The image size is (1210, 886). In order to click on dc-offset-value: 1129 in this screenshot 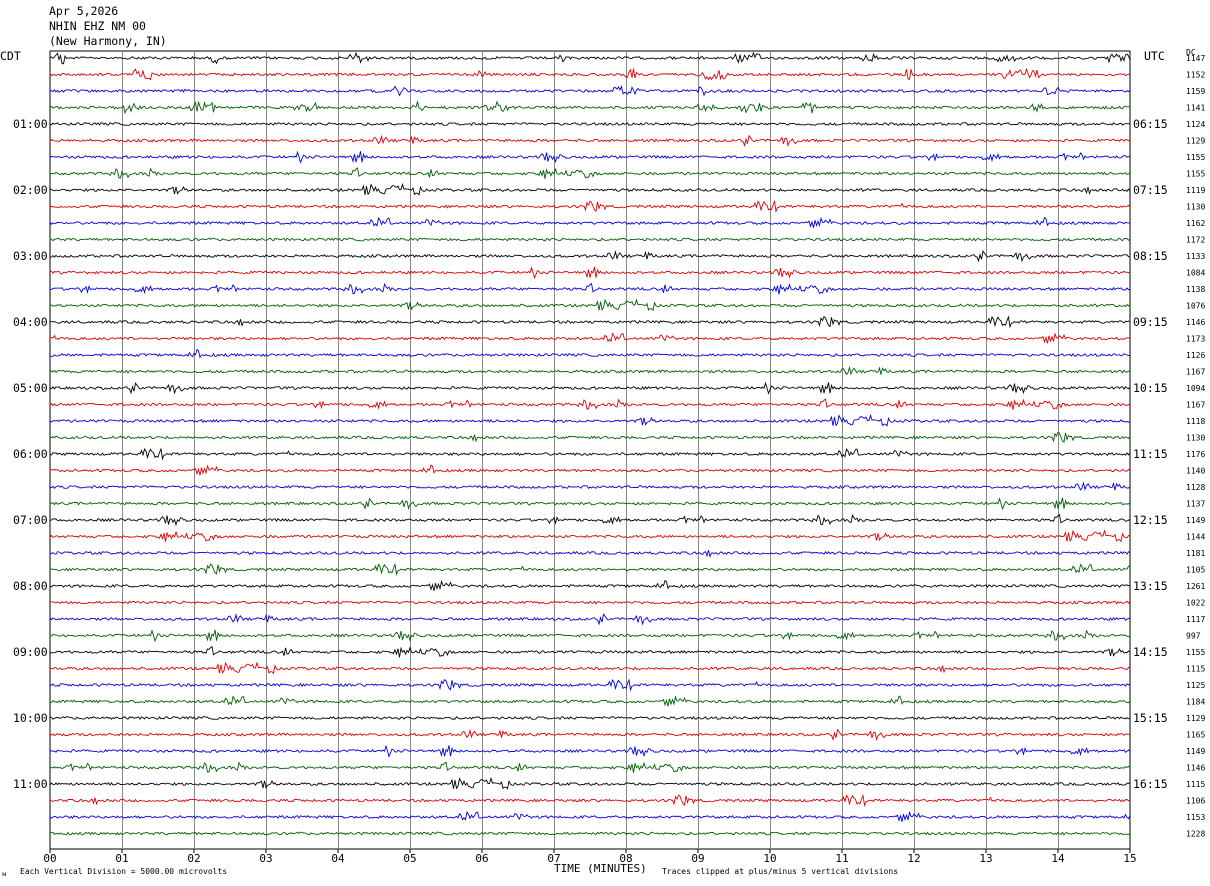, I will do `click(1195, 718)`.